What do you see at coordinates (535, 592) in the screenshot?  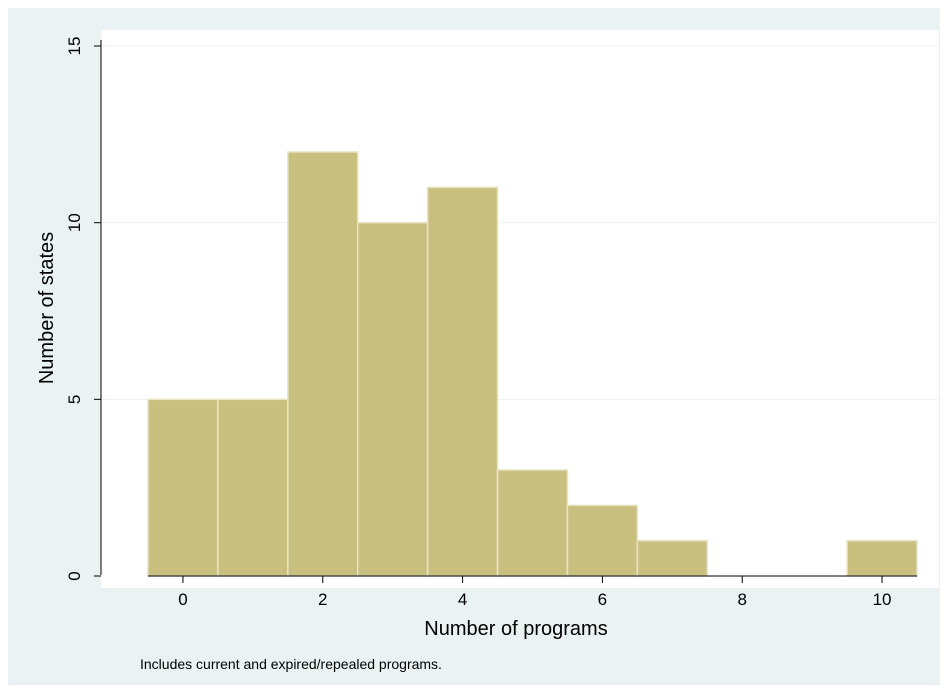 I see `x-ticks: 0 2 4 6 8 10` at bounding box center [535, 592].